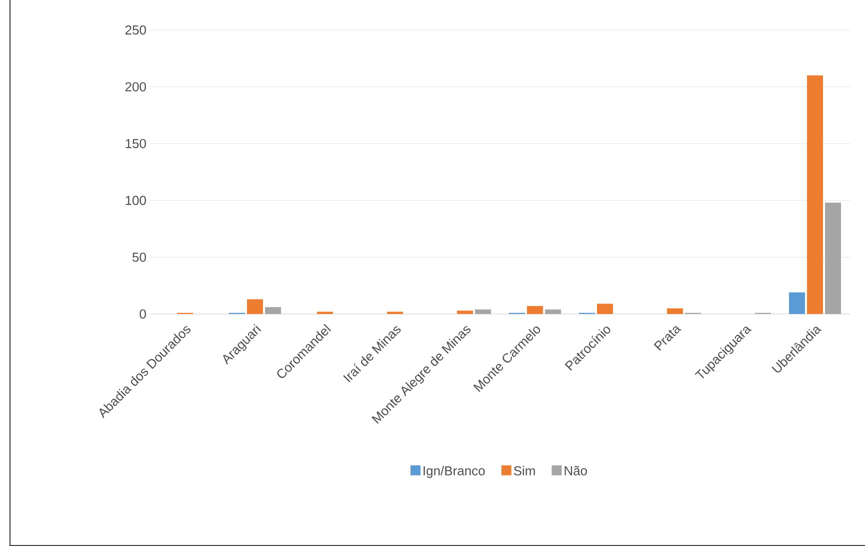 The width and height of the screenshot is (865, 546). What do you see at coordinates (575, 471) in the screenshot?
I see `legend-label: Não` at bounding box center [575, 471].